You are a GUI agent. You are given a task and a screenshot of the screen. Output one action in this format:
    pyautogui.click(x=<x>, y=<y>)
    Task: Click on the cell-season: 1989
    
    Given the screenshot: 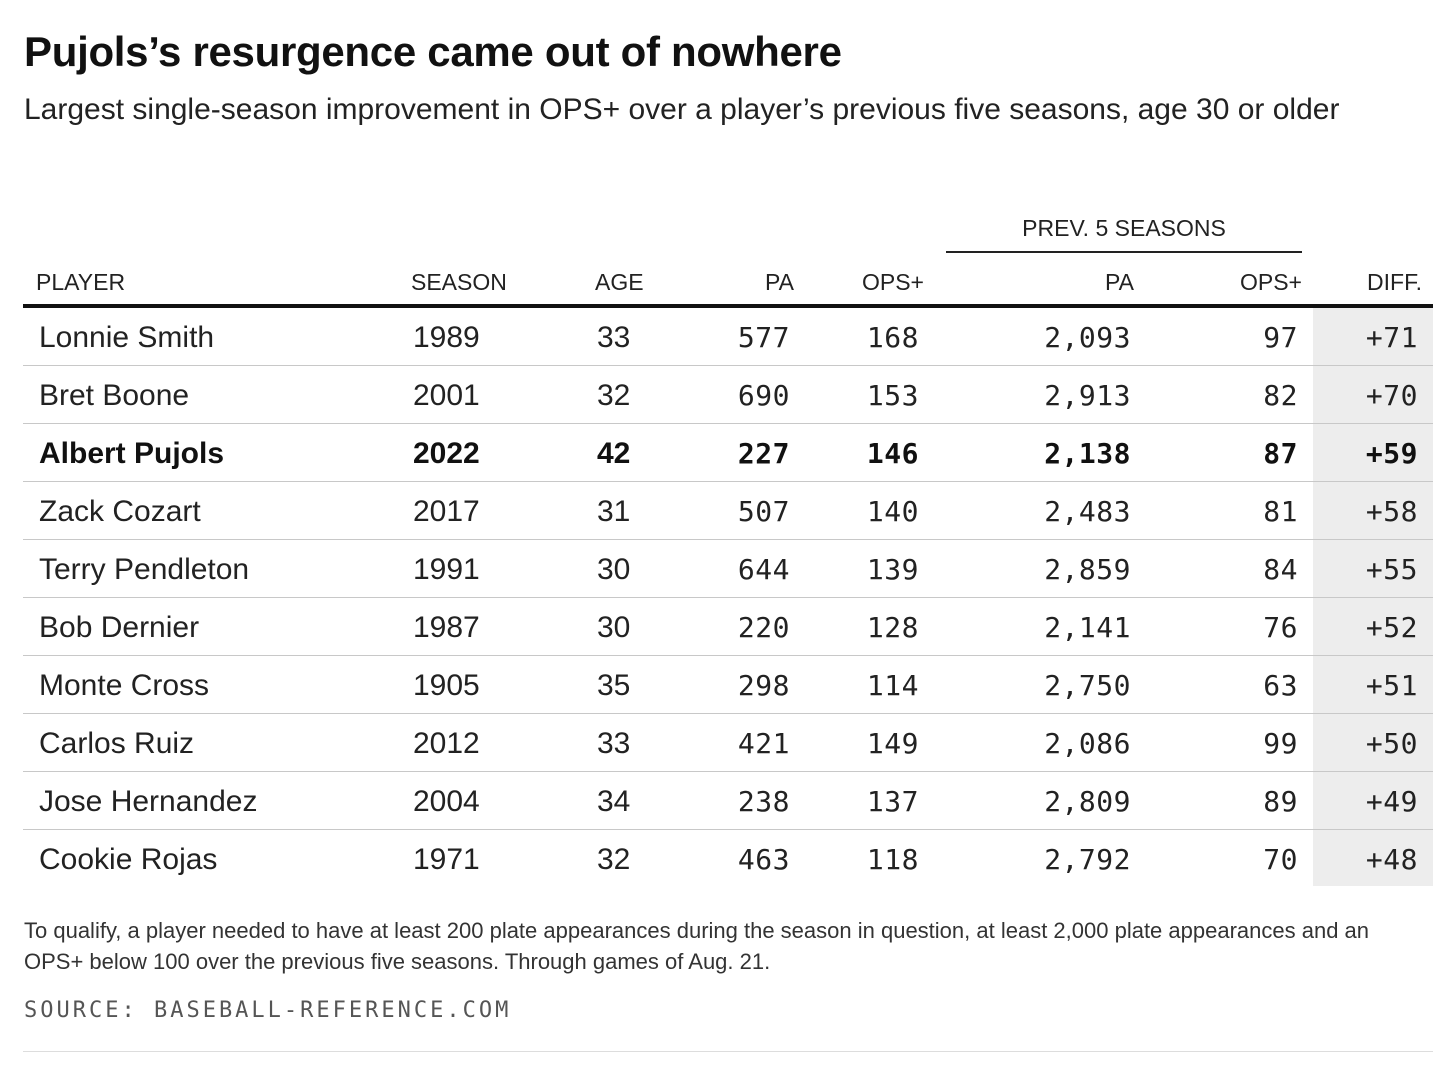 What is the action you would take?
    pyautogui.click(x=446, y=337)
    